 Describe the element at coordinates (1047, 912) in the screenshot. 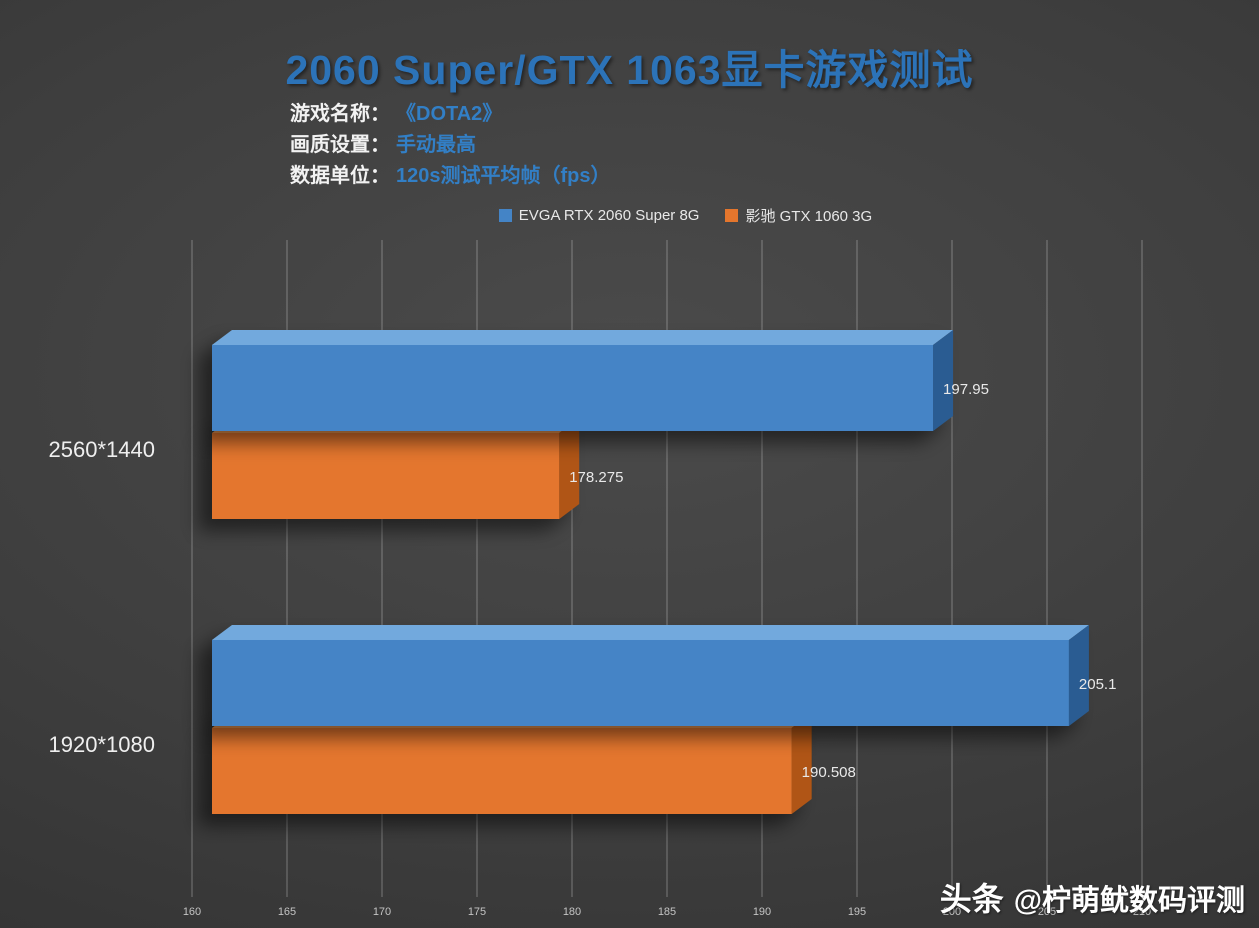

I see `axis-tick-label: 205` at that location.